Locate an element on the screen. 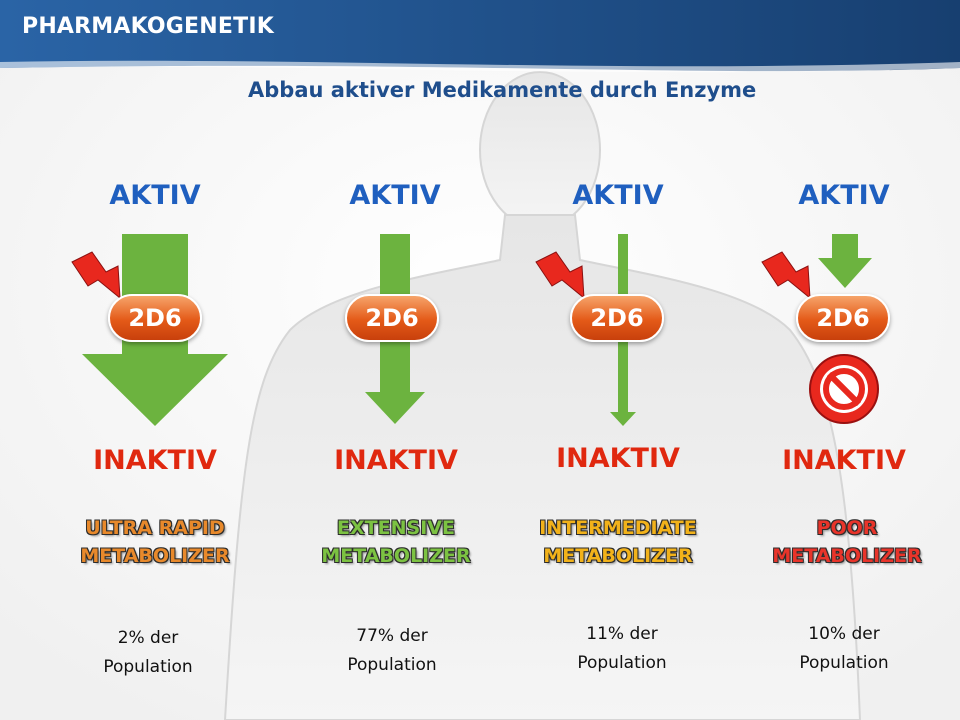  population-share-line1: 11% der is located at coordinates (622, 634).